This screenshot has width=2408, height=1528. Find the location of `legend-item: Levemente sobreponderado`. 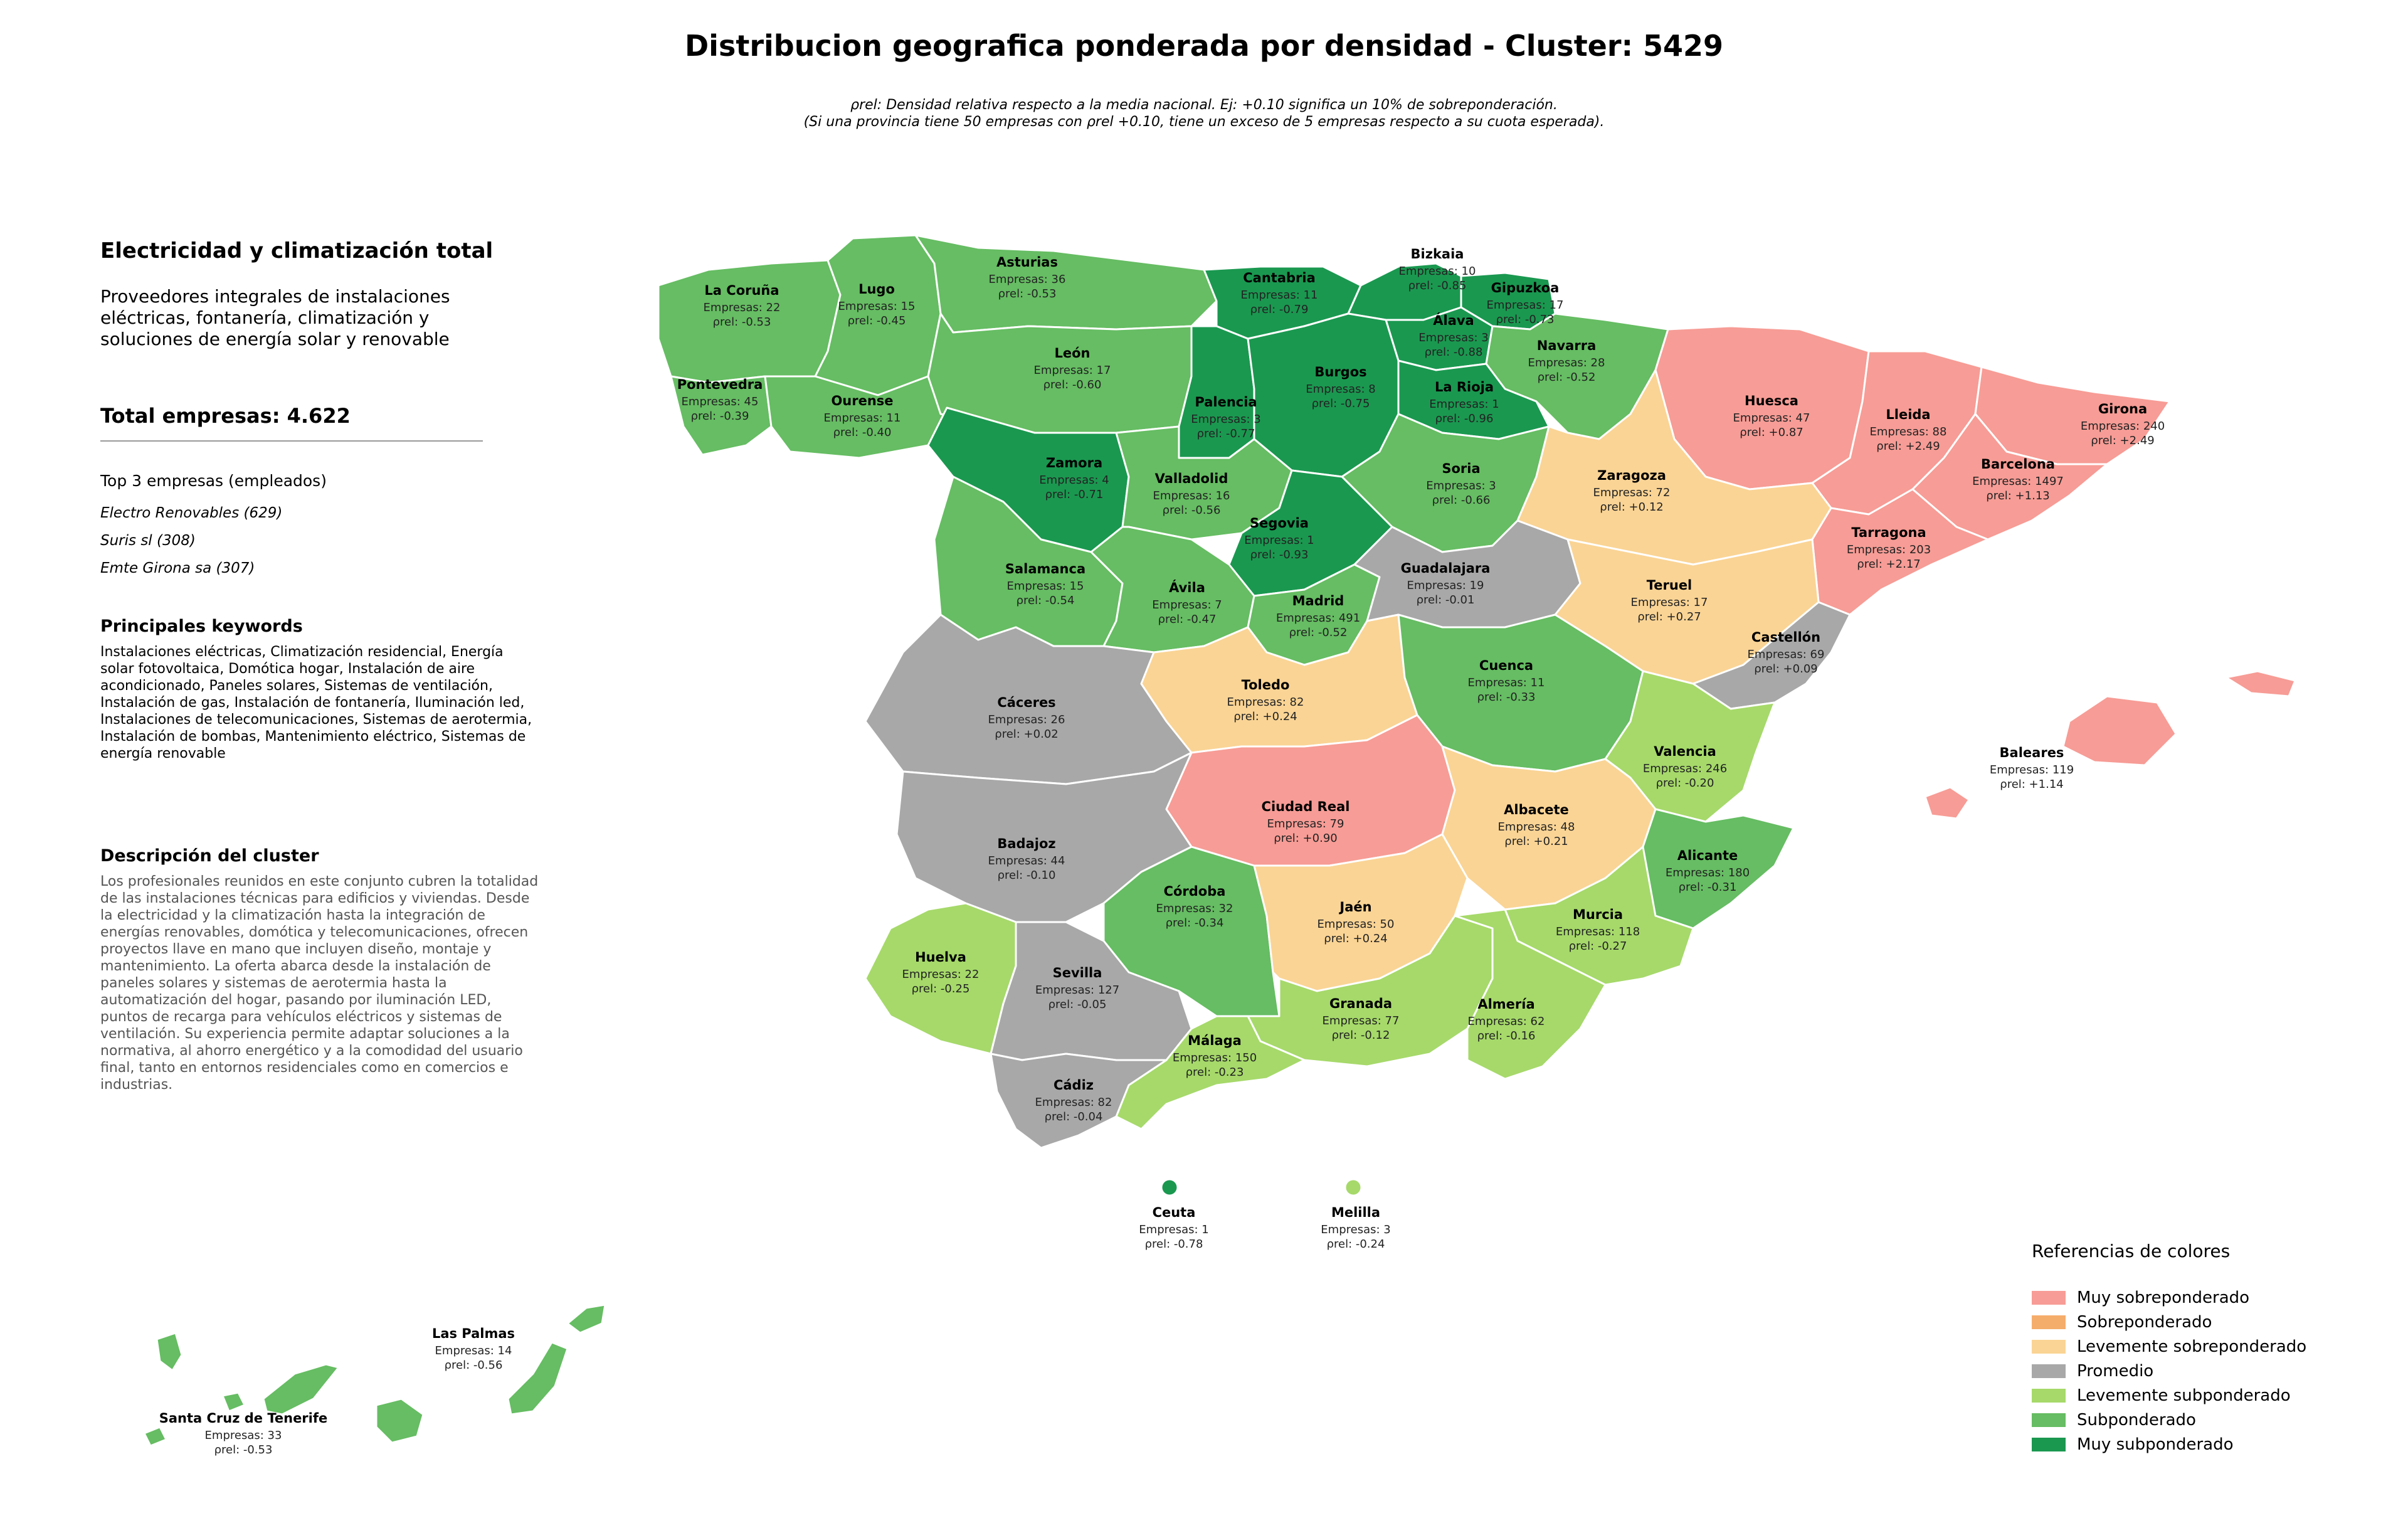

legend-item: Levemente sobreponderado is located at coordinates (2207, 1346).